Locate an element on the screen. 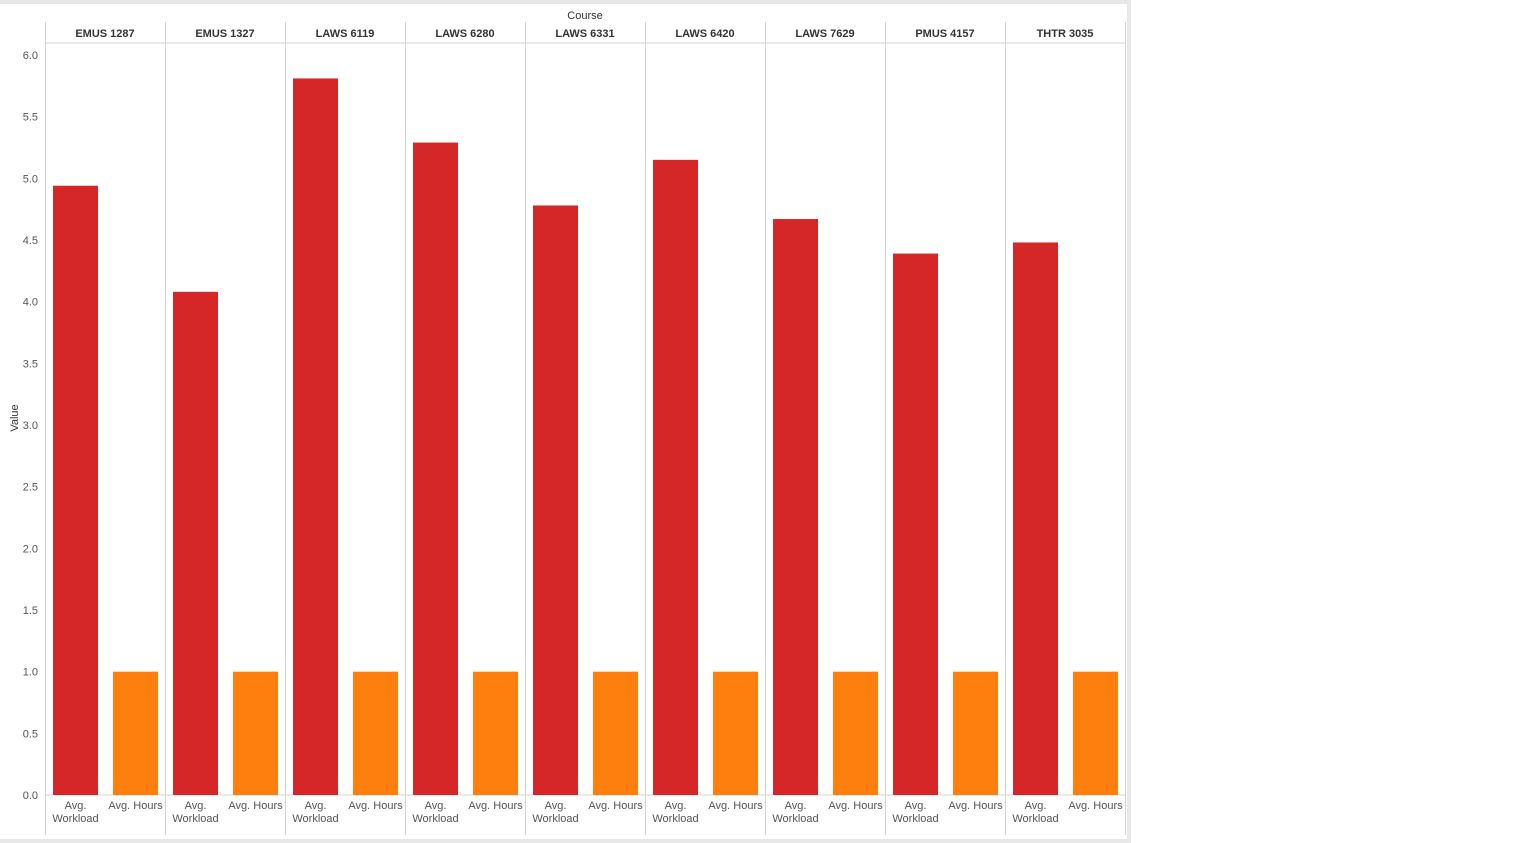 This screenshot has height=843, width=1519. y-tick-label: 3.0 is located at coordinates (30, 426).